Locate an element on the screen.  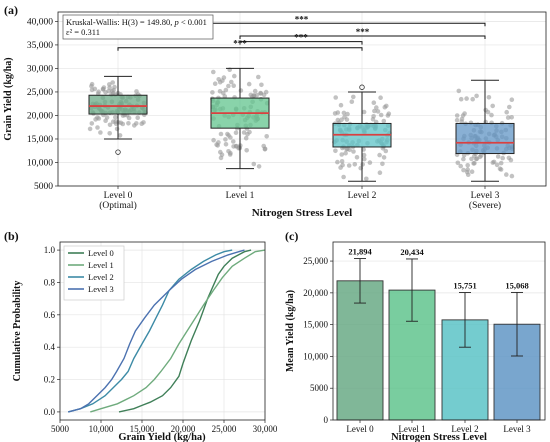
y-tick-label: 5000 is located at coordinates (319, 388).